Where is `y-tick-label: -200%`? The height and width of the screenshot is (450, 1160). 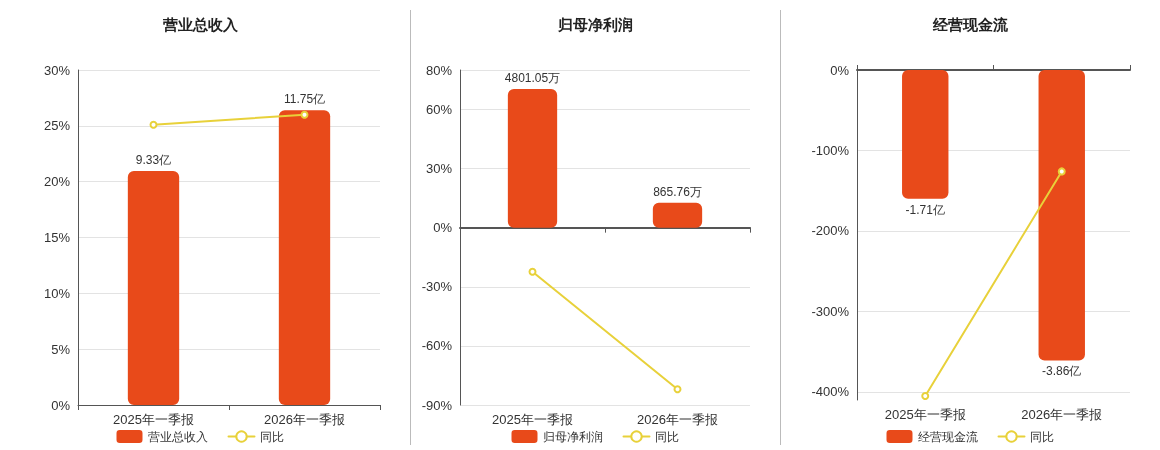 y-tick-label: -200% is located at coordinates (830, 231).